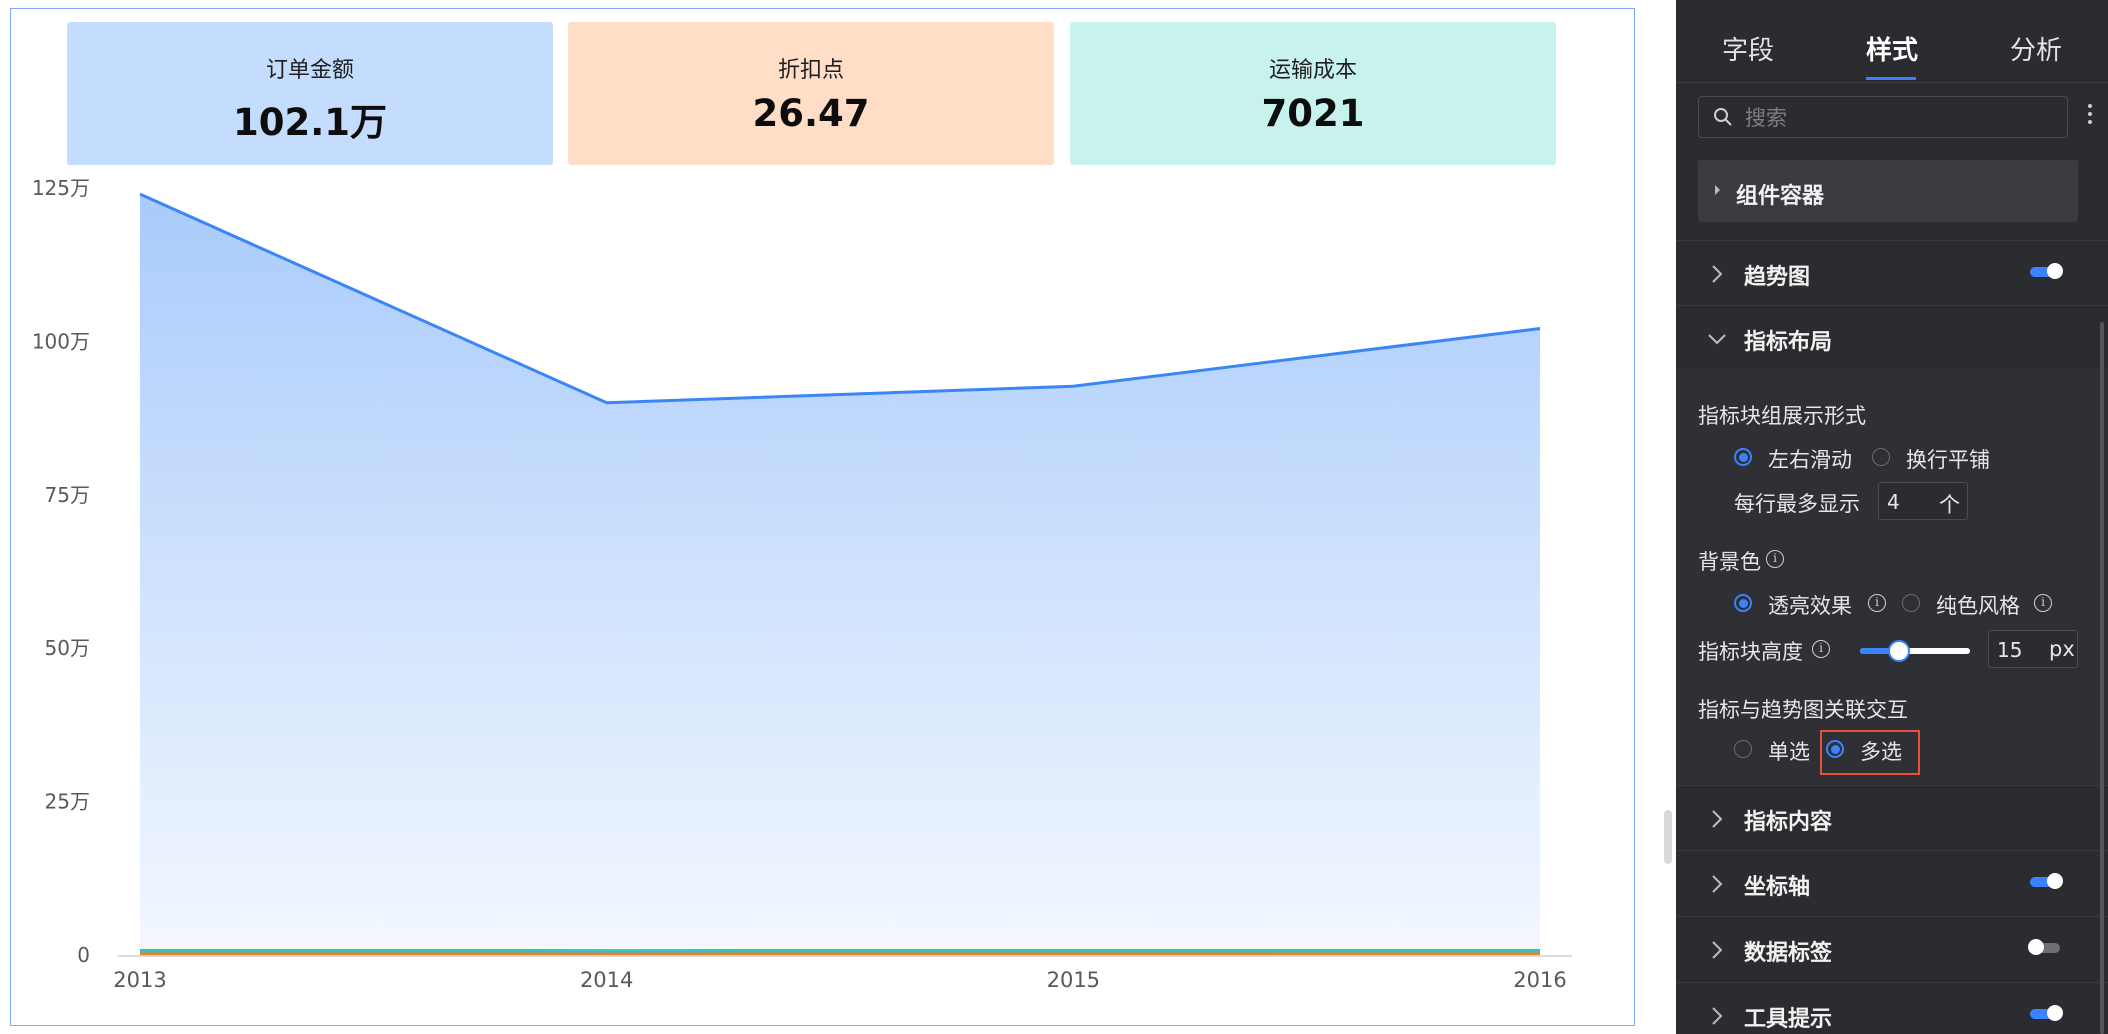  What do you see at coordinates (1748, 51) in the screenshot?
I see `tab-fields: 字段` at bounding box center [1748, 51].